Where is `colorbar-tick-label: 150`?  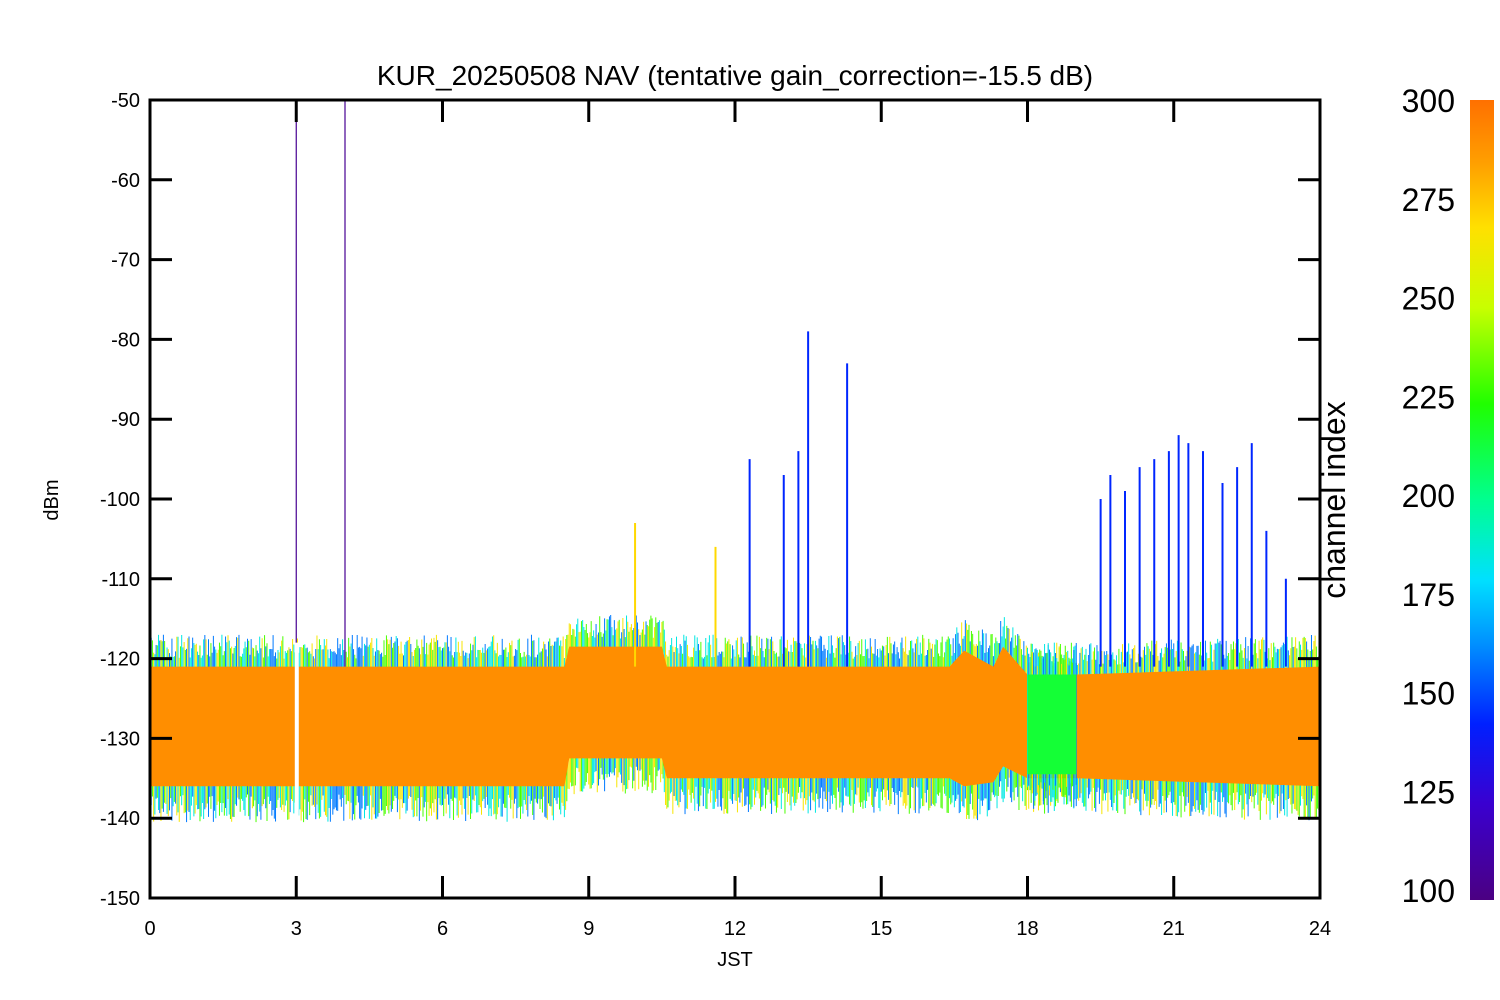
colorbar-tick-label: 150 is located at coordinates (1428, 694).